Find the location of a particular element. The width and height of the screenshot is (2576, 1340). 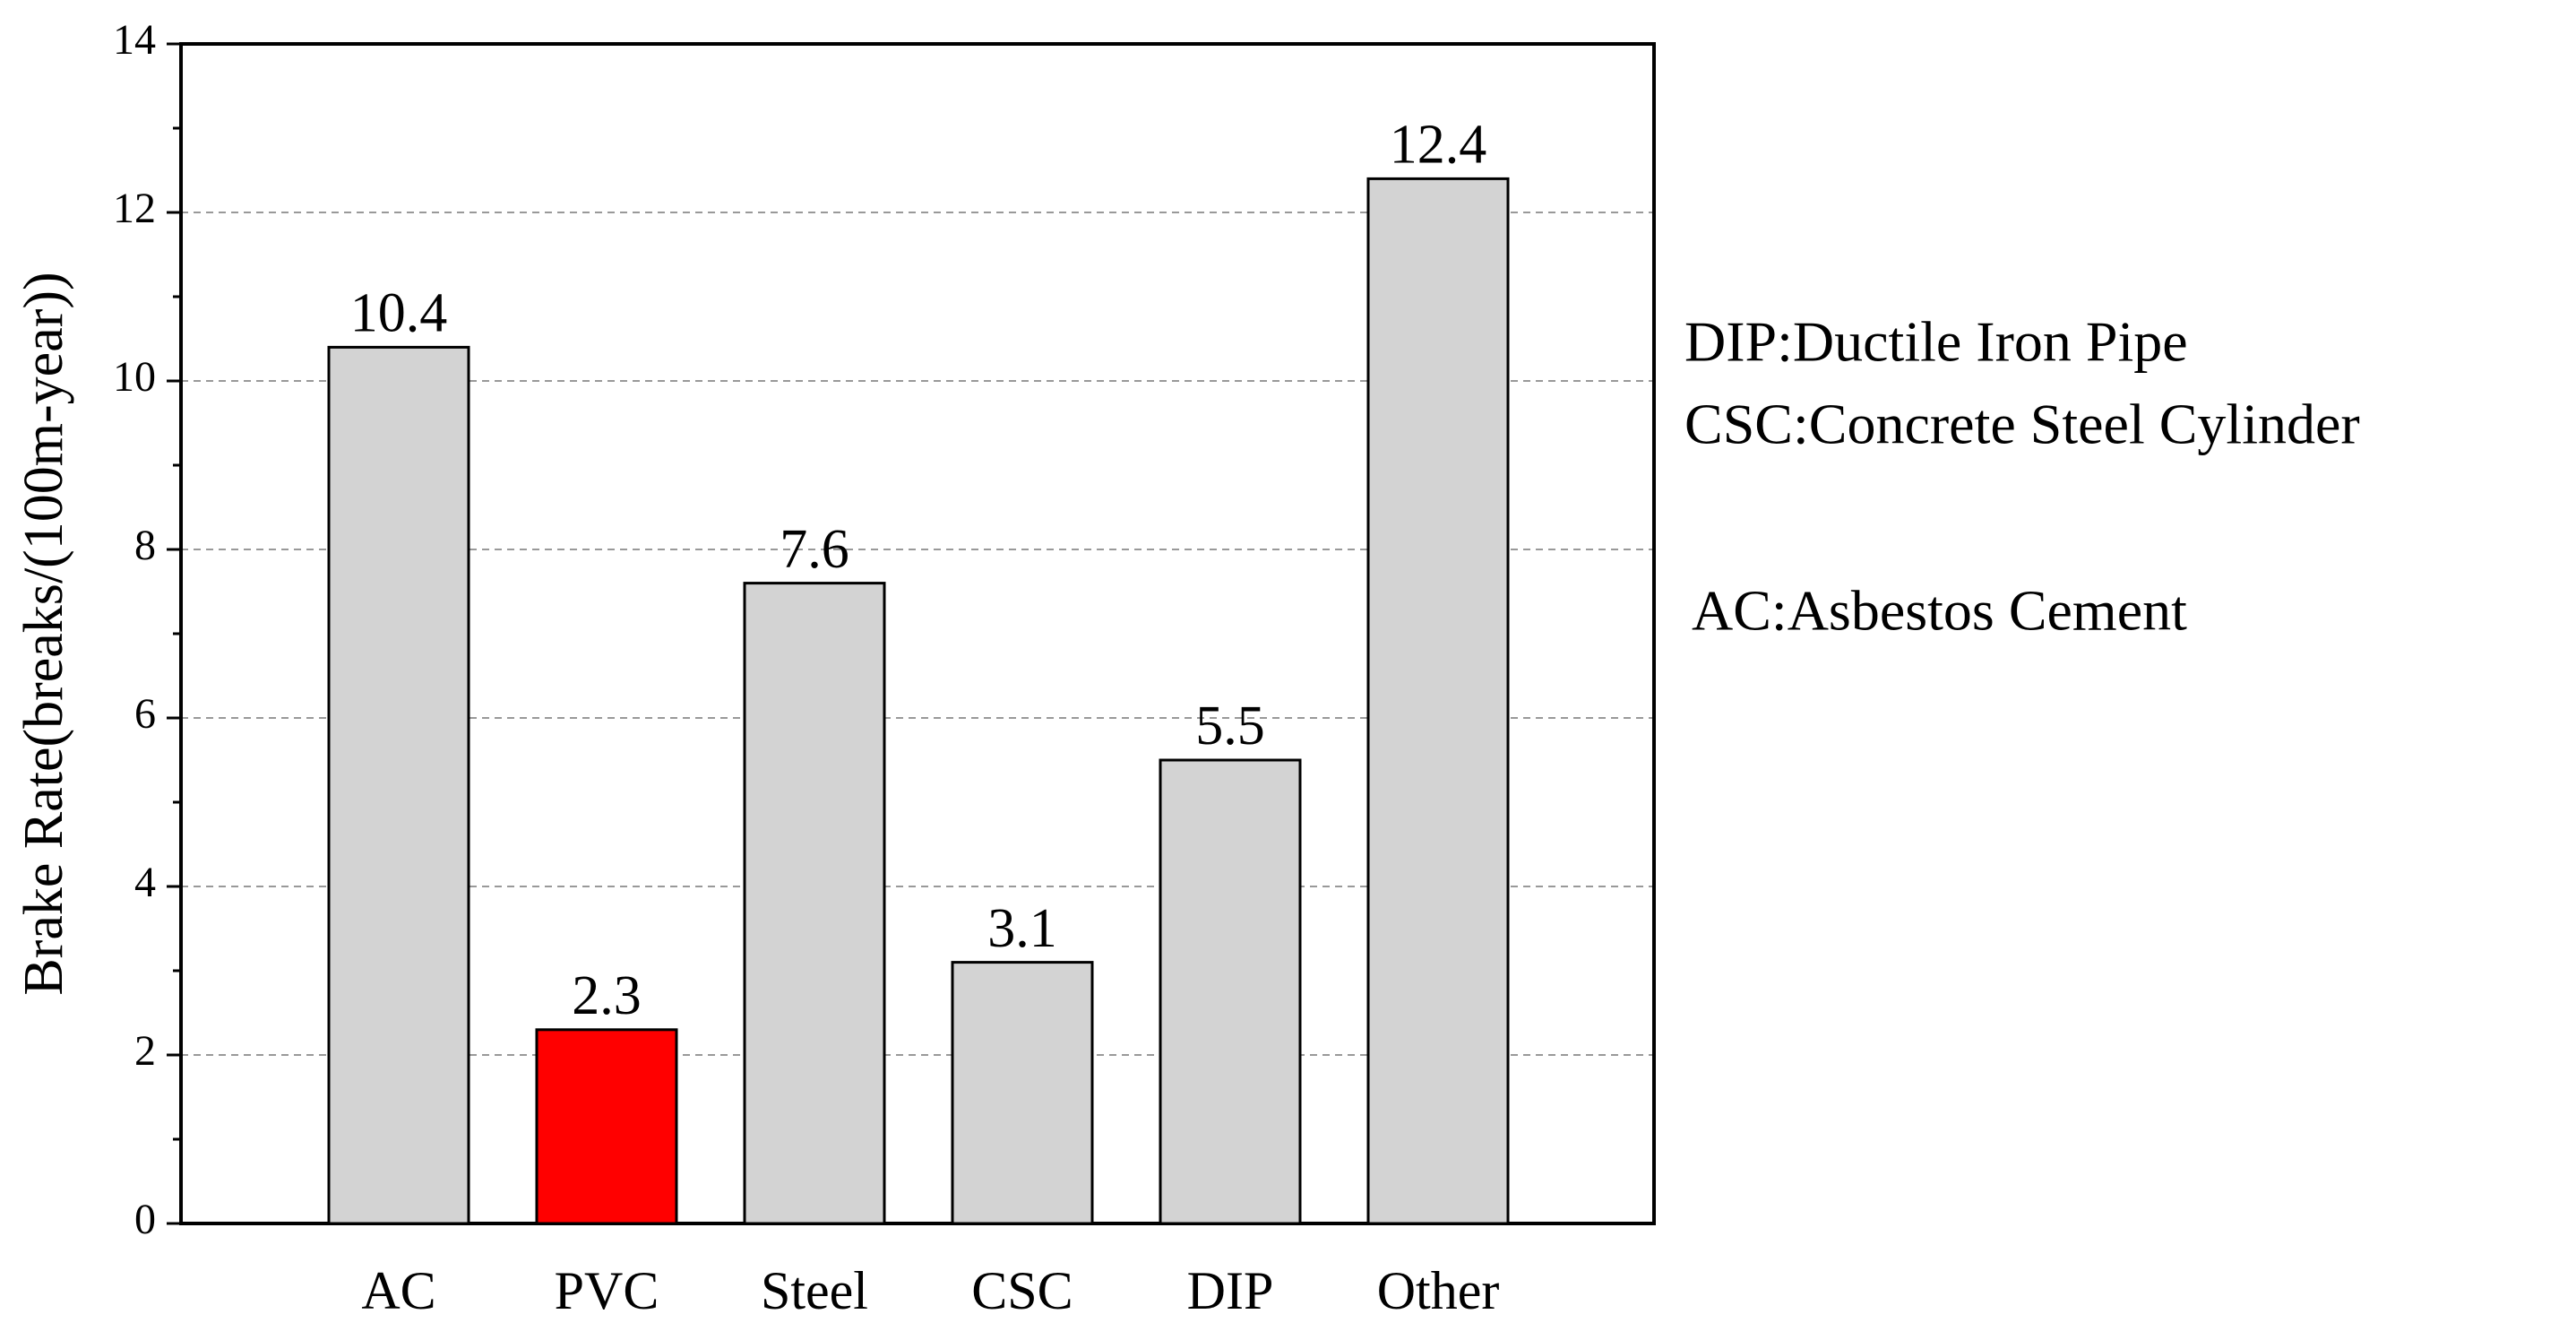

y-tick-label: 8 is located at coordinates (145, 545).